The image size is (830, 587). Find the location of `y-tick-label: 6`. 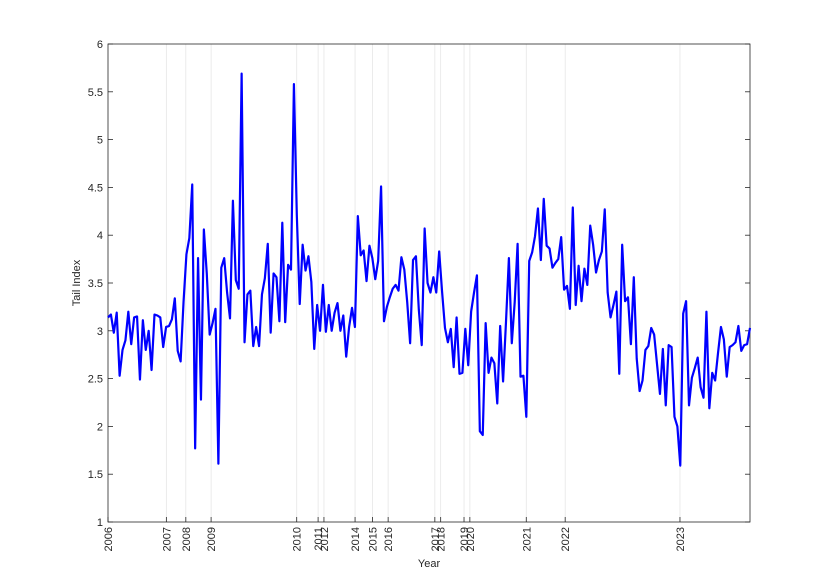

y-tick-label: 6 is located at coordinates (100, 45).